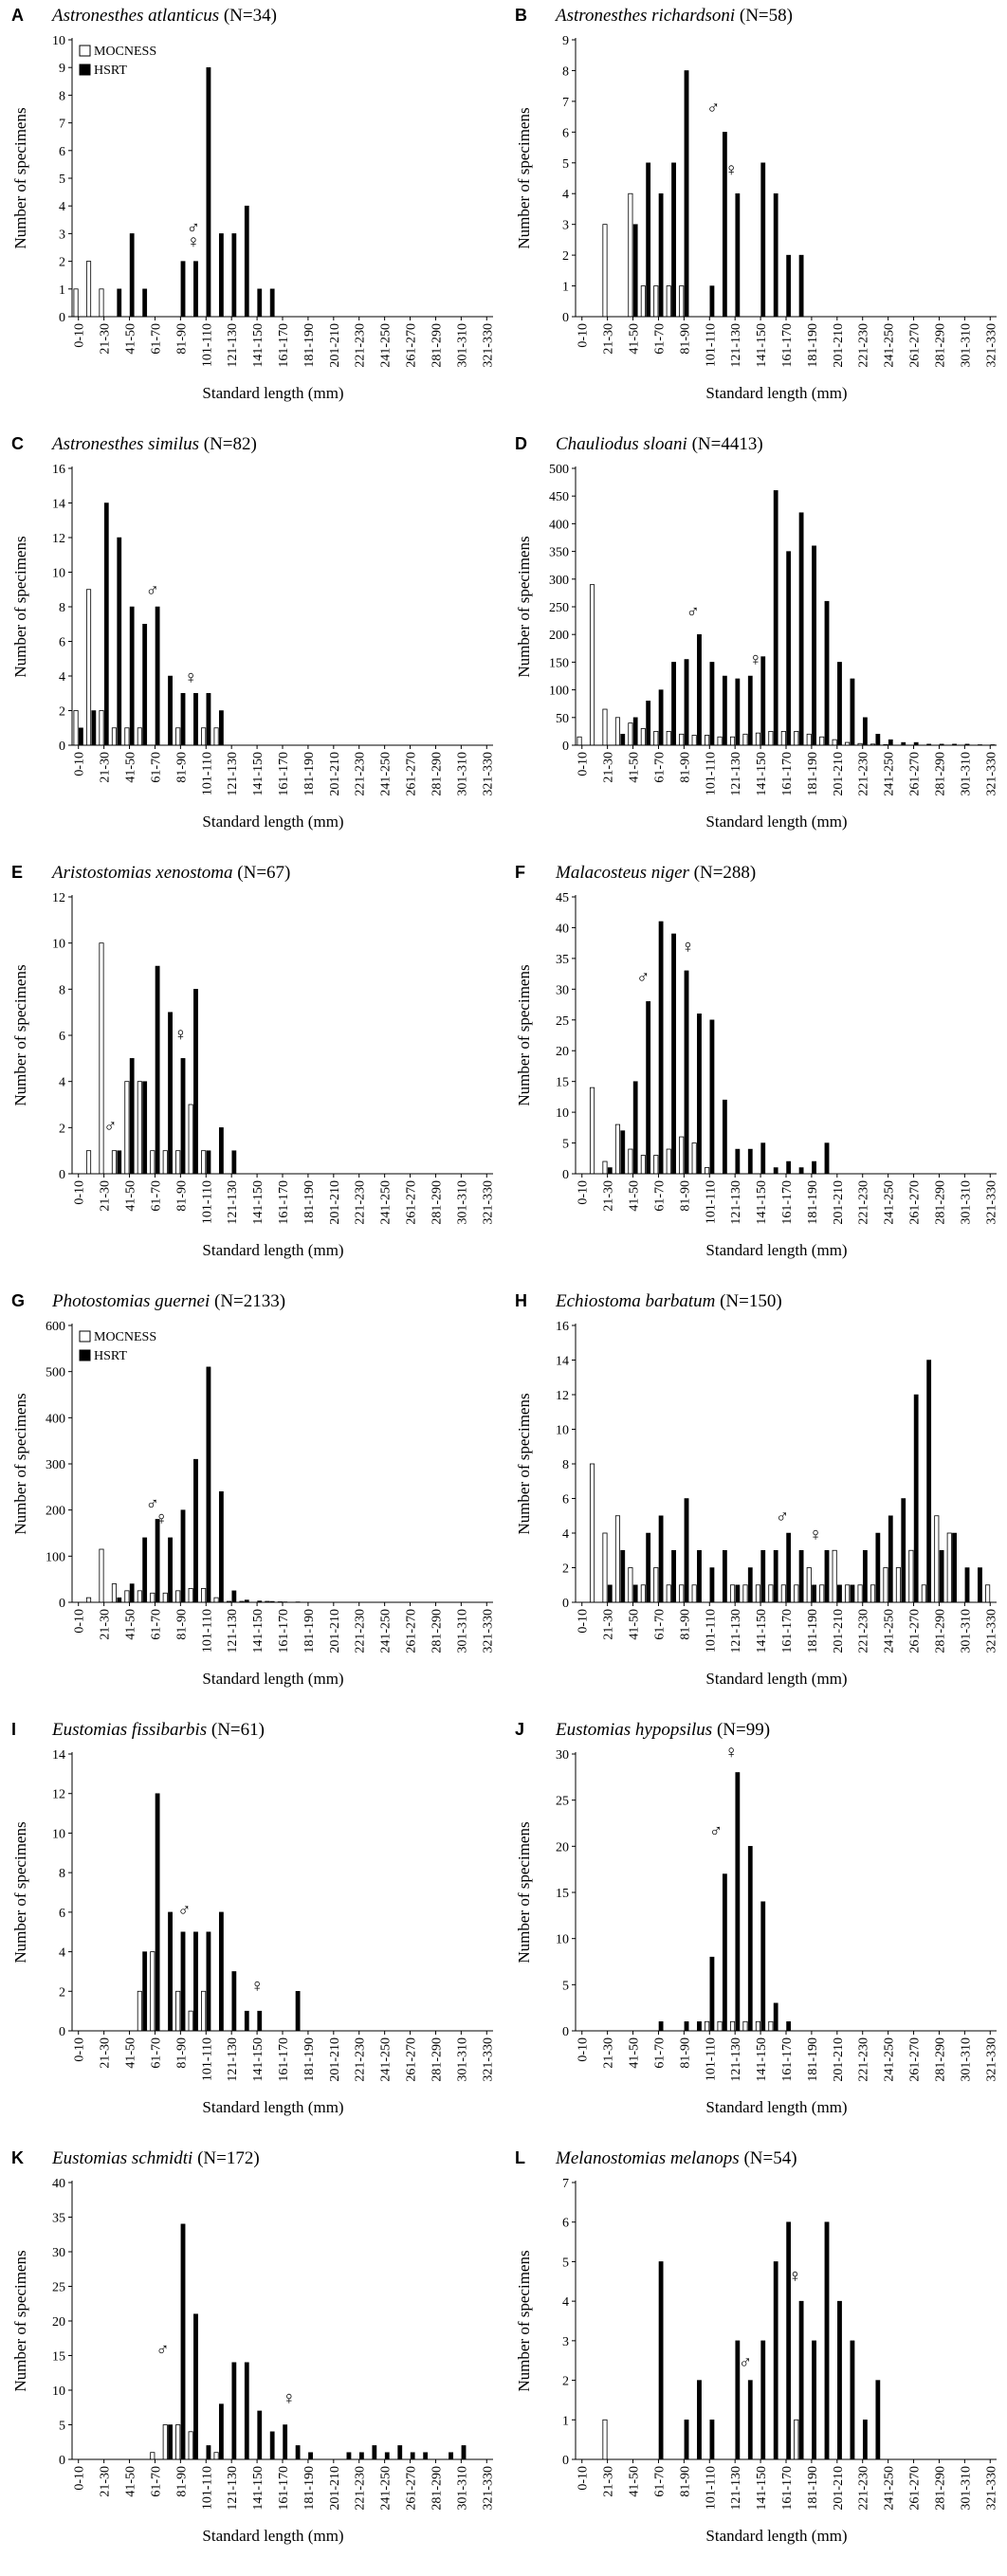 The width and height of the screenshot is (1007, 2576). I want to click on legend-hsrt-swatch, so click(85, 1355).